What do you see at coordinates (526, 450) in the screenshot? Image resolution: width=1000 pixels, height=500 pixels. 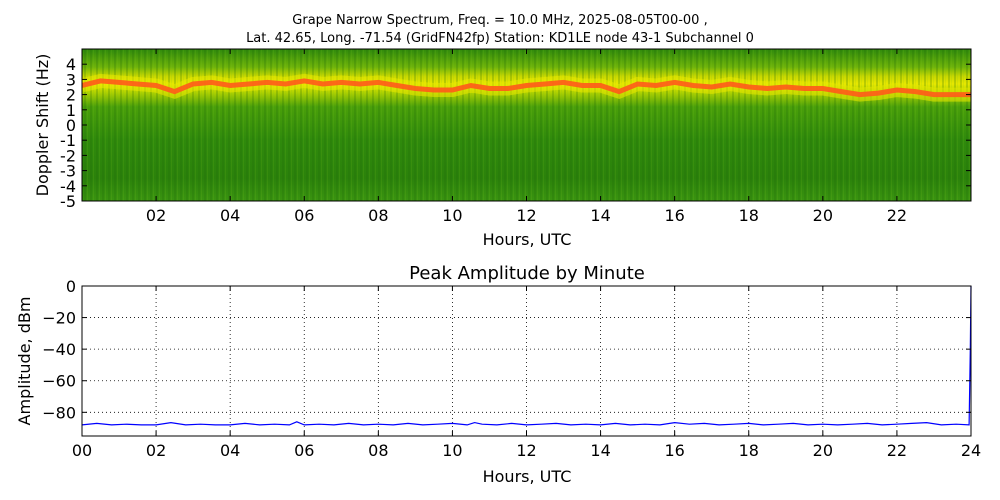 I see `amplitude-x-tick-label: 12` at bounding box center [526, 450].